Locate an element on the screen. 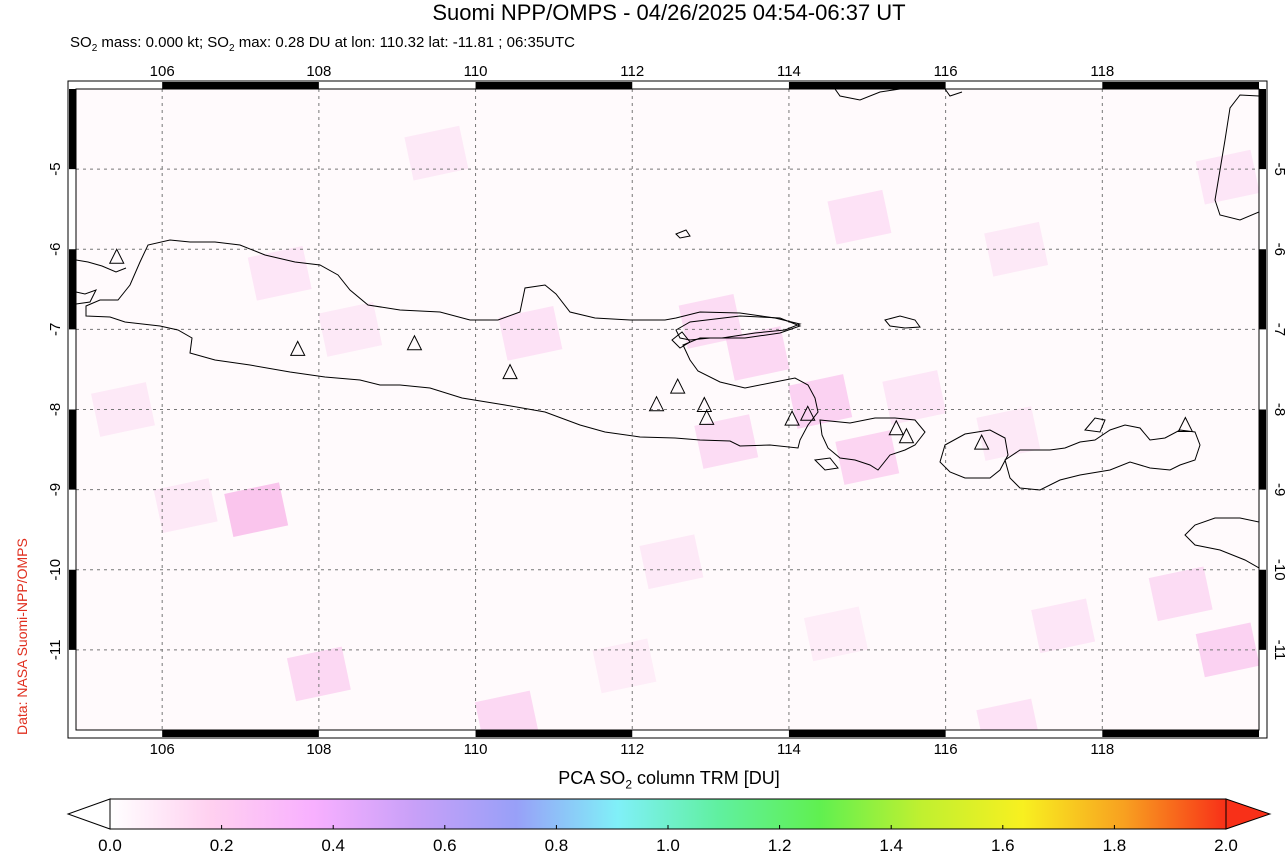  sumbawa-coast is located at coordinates (1102, 457).